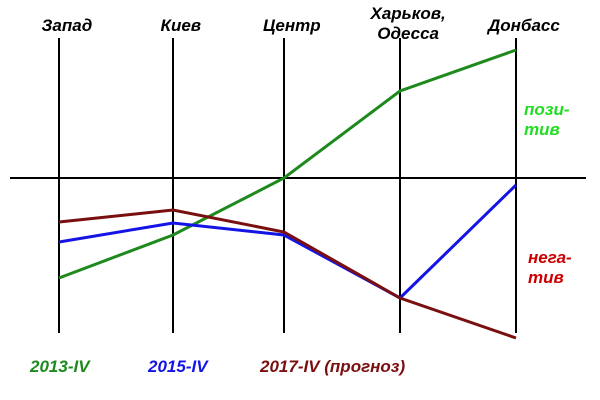  Describe the element at coordinates (524, 25) in the screenshot. I see `x-tick-label: Донбасс` at that location.